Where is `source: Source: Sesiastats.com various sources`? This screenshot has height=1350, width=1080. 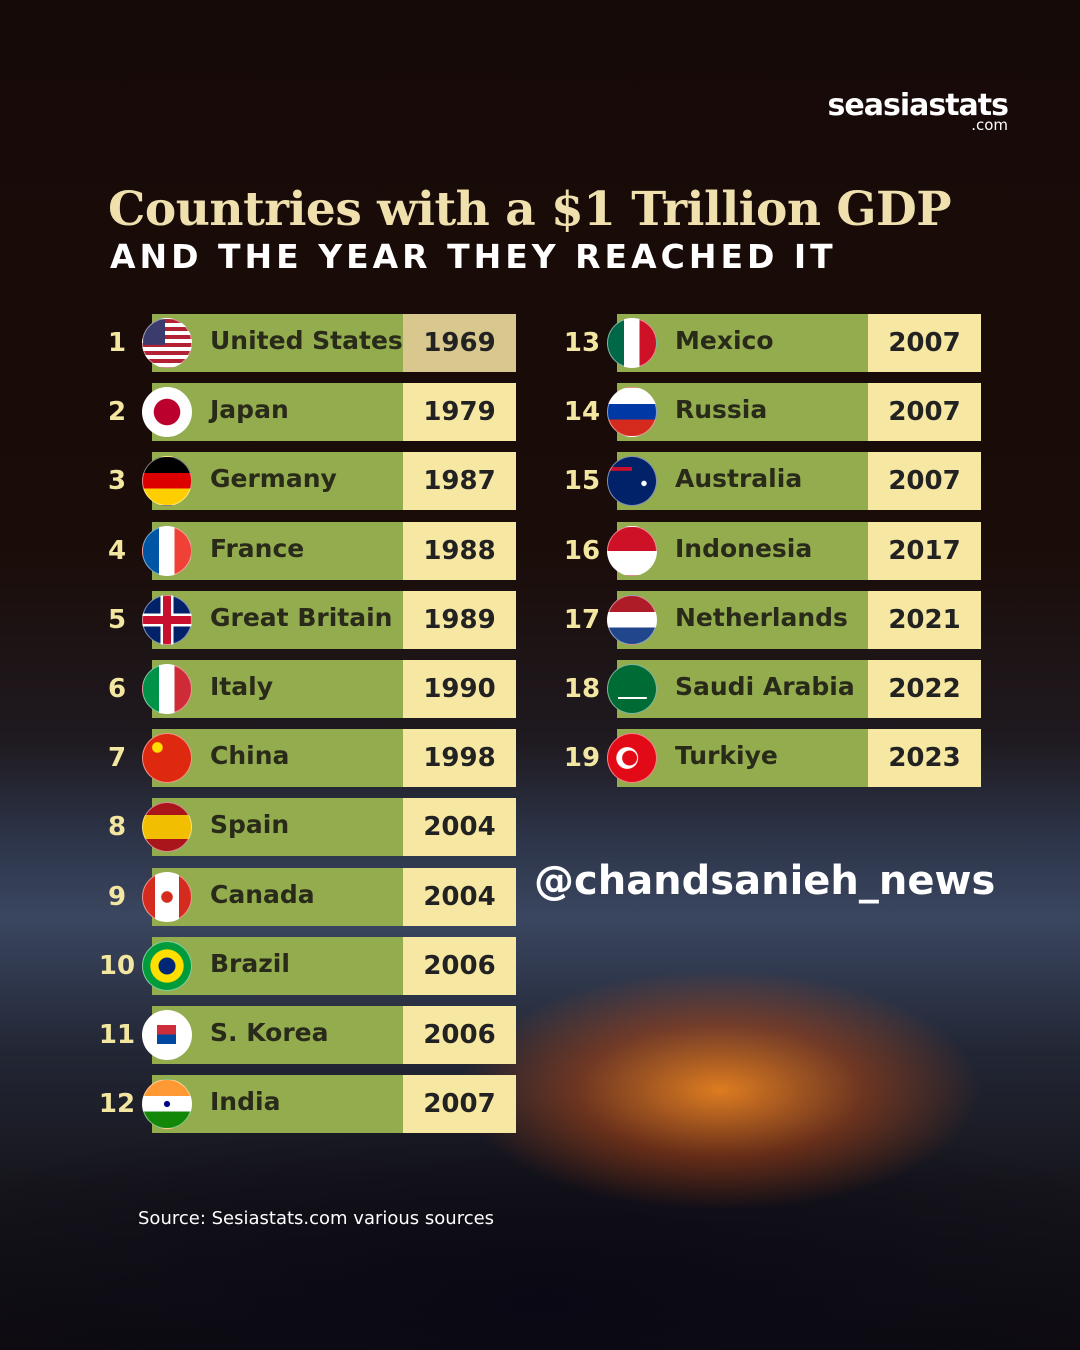
source: Source: Sesiastats.com various sources is located at coordinates (316, 1218).